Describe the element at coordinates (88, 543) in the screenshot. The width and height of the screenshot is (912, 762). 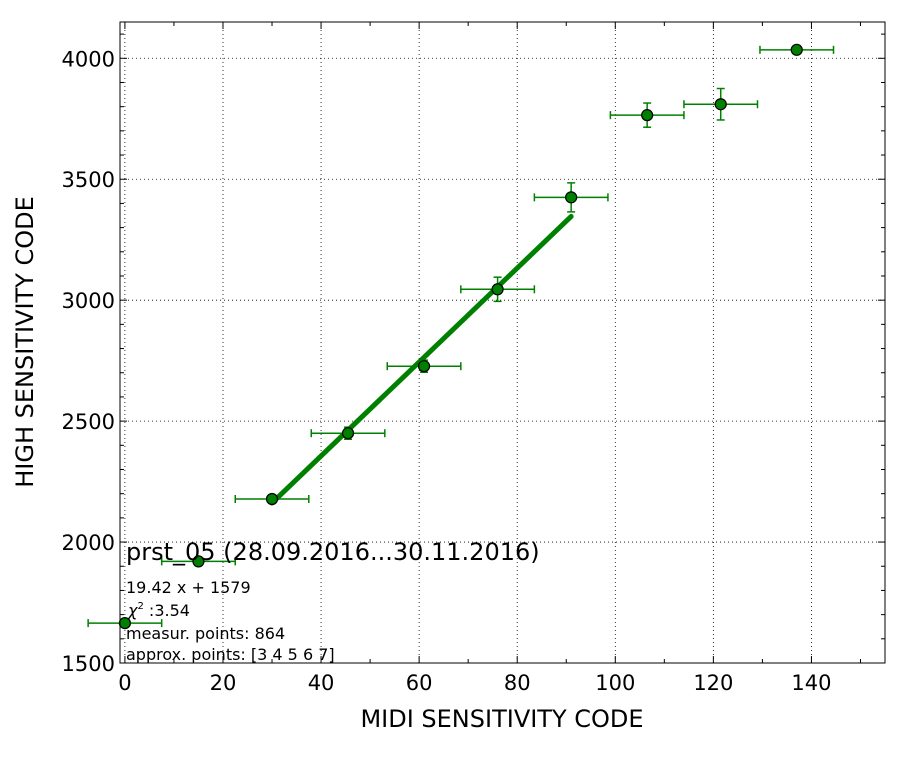
I see `y-tick-label: 2000` at that location.